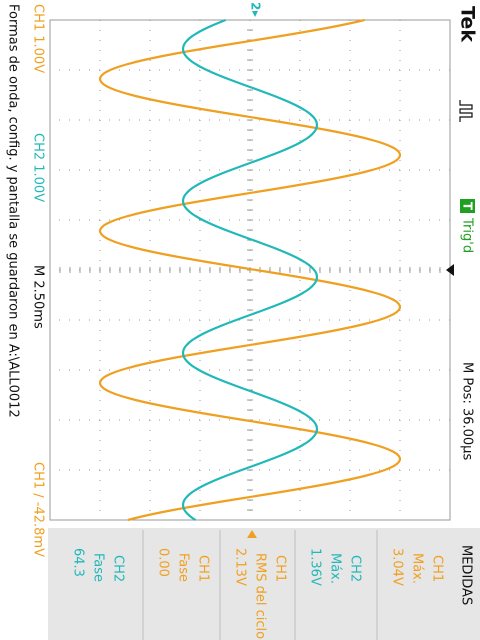  What do you see at coordinates (163, 562) in the screenshot?
I see `measure-value: 0.00` at bounding box center [163, 562].